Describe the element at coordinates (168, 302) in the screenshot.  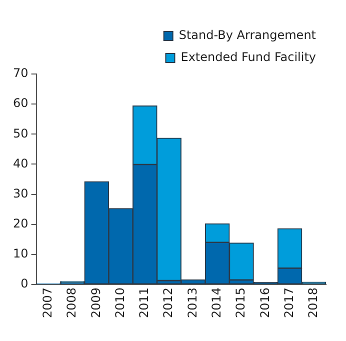
I see `x-tick-label: 2012` at that location.